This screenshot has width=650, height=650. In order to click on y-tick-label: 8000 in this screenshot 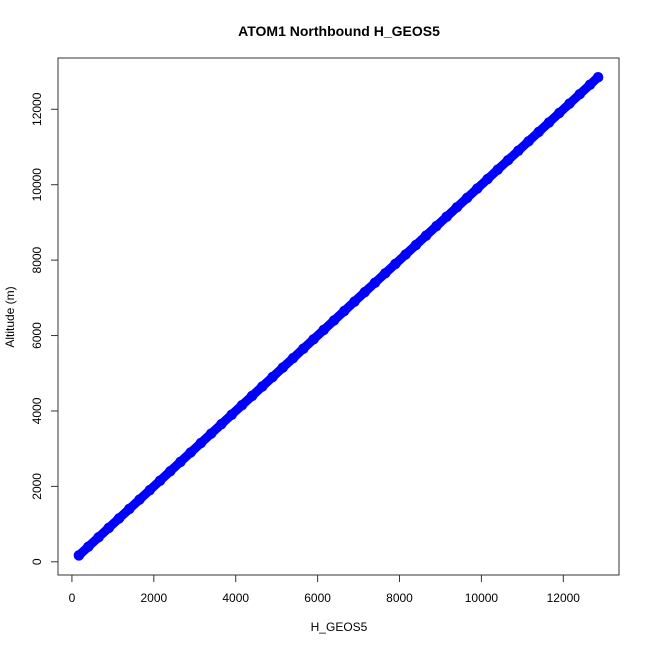, I will do `click(37, 259)`.